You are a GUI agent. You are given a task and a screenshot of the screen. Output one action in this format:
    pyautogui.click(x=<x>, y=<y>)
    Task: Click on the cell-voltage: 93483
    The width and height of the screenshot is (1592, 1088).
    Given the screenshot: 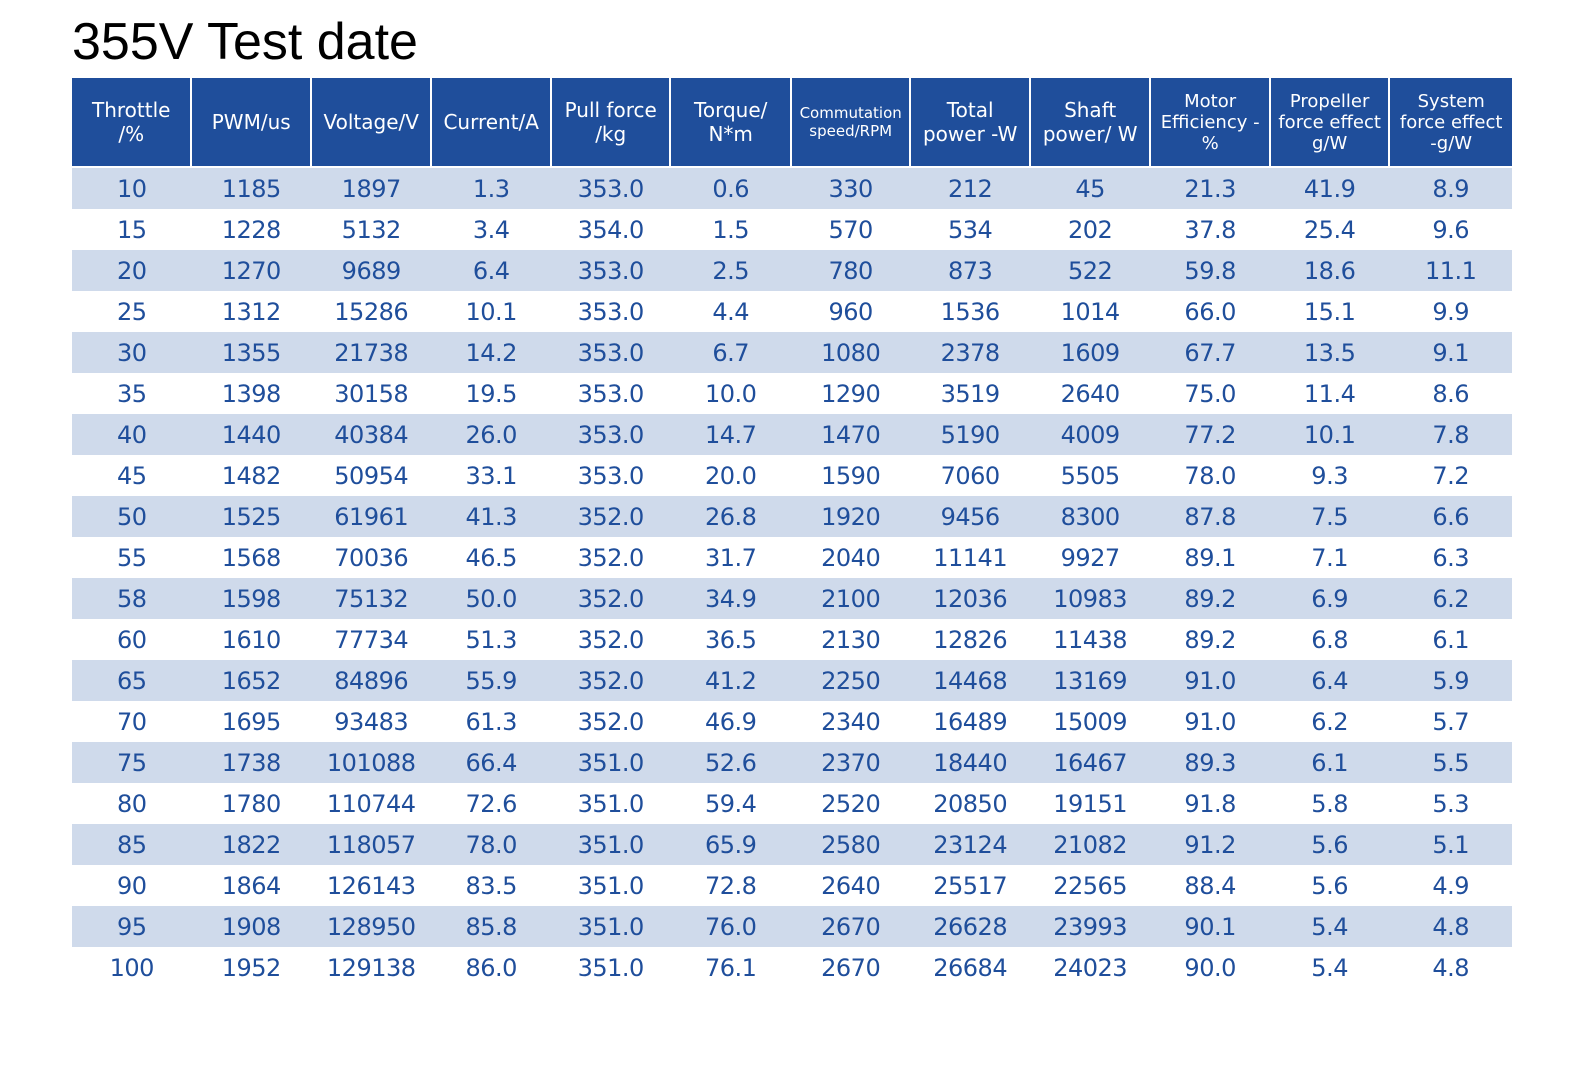 What is the action you would take?
    pyautogui.click(x=371, y=721)
    